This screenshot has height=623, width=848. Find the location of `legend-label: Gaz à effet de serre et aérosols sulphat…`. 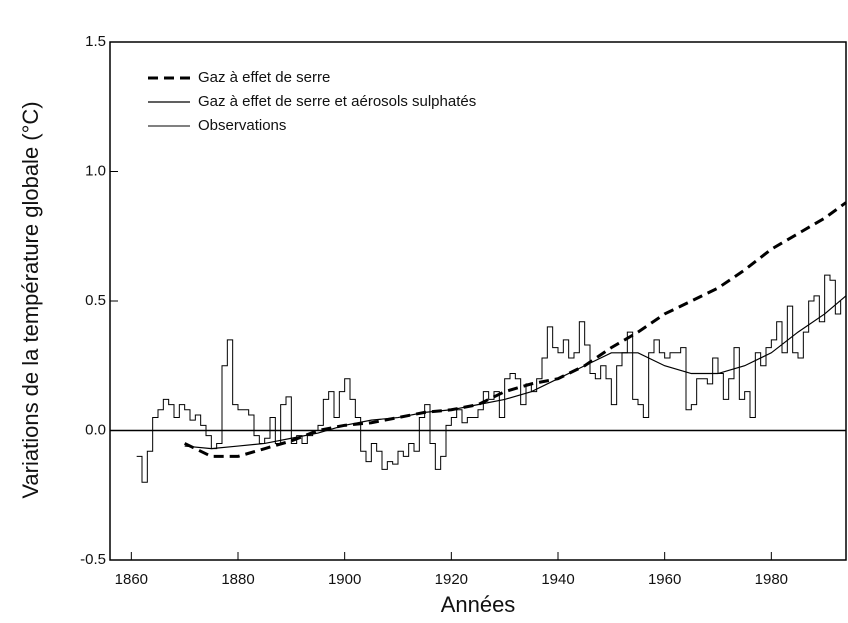

legend-label: Gaz à effet de serre et aérosols sulphat… is located at coordinates (337, 101).